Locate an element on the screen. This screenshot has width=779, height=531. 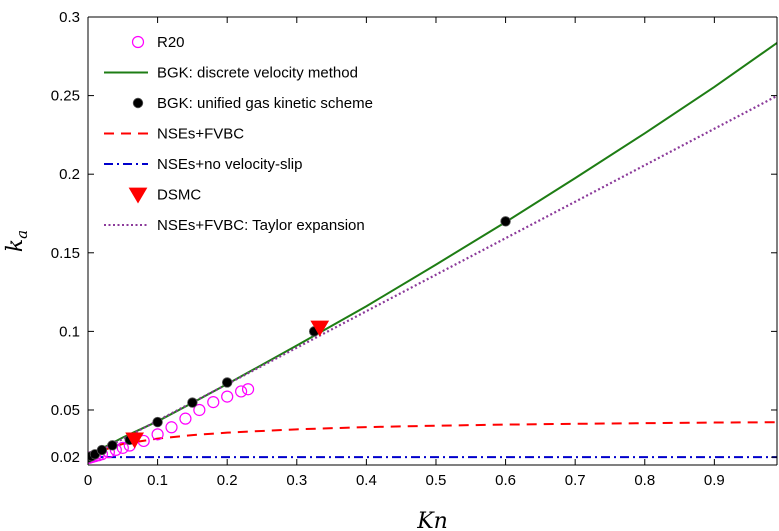
legend-item: DSMC is located at coordinates (164, 195).